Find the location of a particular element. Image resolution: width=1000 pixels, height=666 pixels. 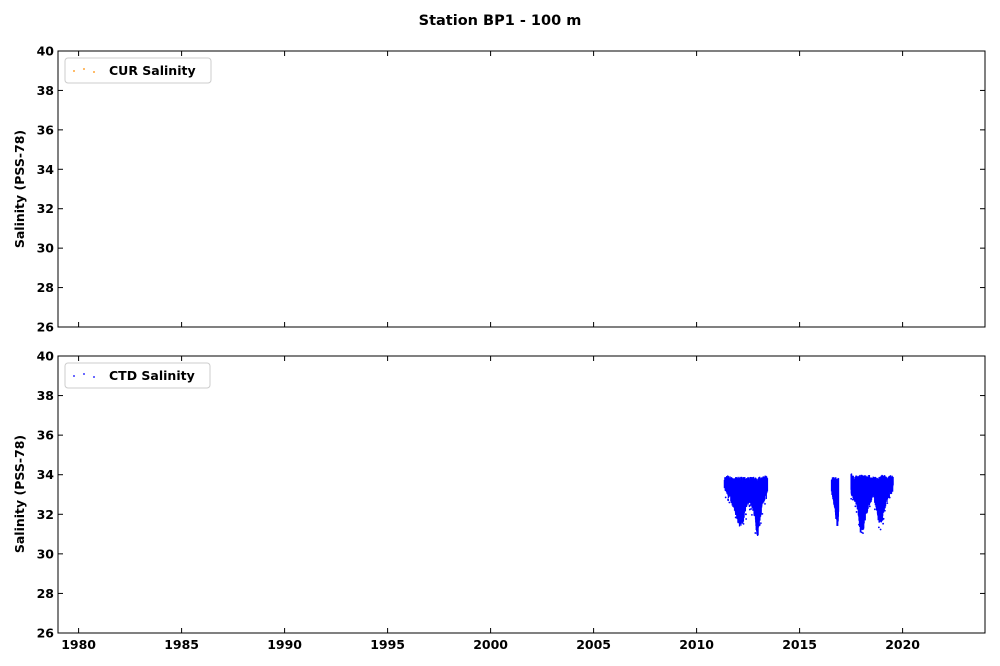

legend: CTD Salinity is located at coordinates (137, 375).